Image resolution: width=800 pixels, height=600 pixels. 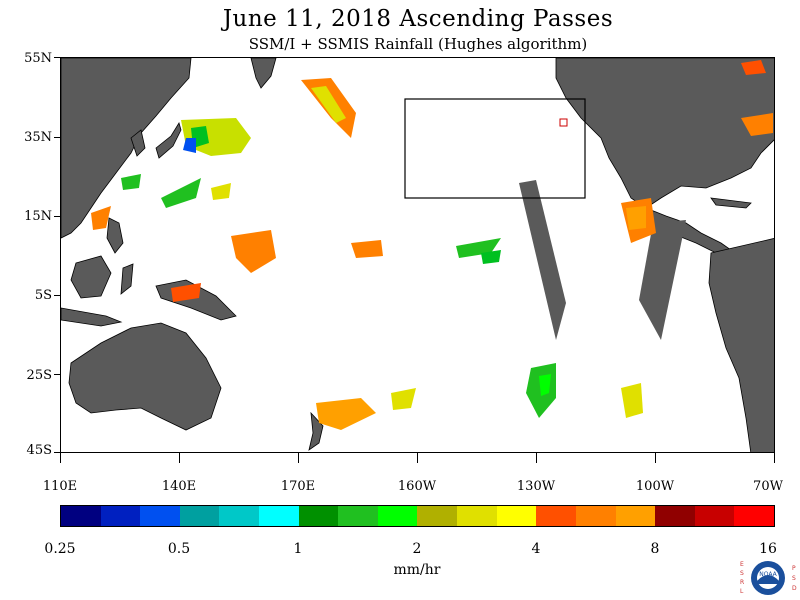 I want to click on esrl-psd-logo: NOAA E S R L P S D, so click(x=768, y=578).